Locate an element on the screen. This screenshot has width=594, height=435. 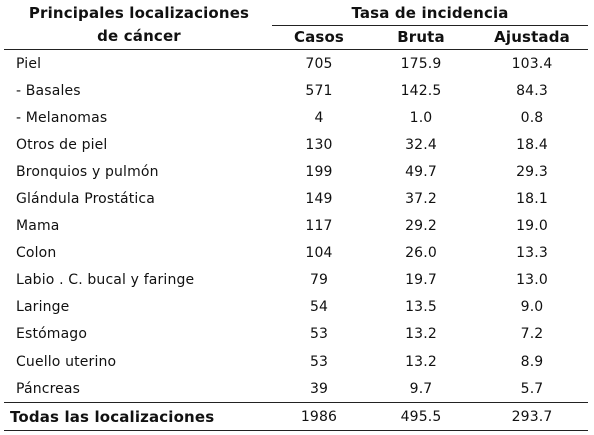
header-casos: Casos is located at coordinates (319, 37).